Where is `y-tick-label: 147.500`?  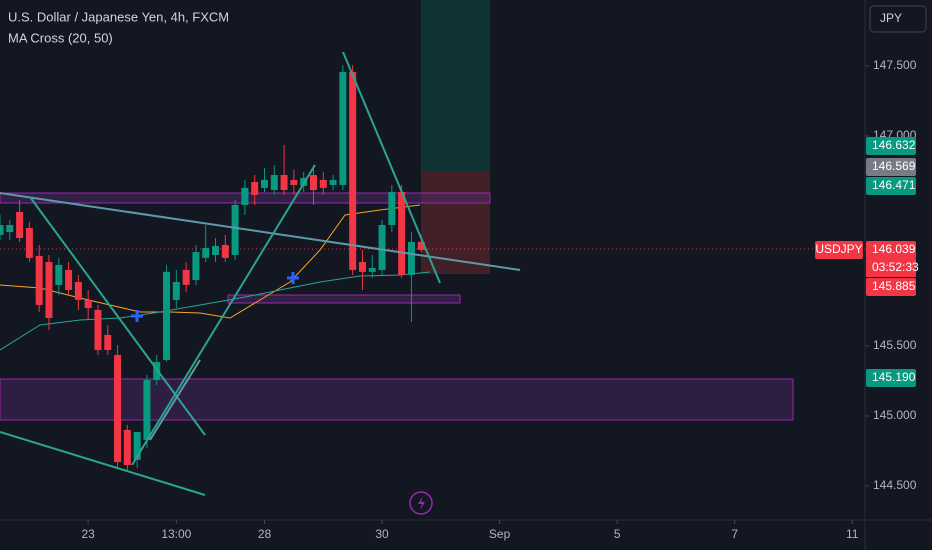 y-tick-label: 147.500 is located at coordinates (895, 65).